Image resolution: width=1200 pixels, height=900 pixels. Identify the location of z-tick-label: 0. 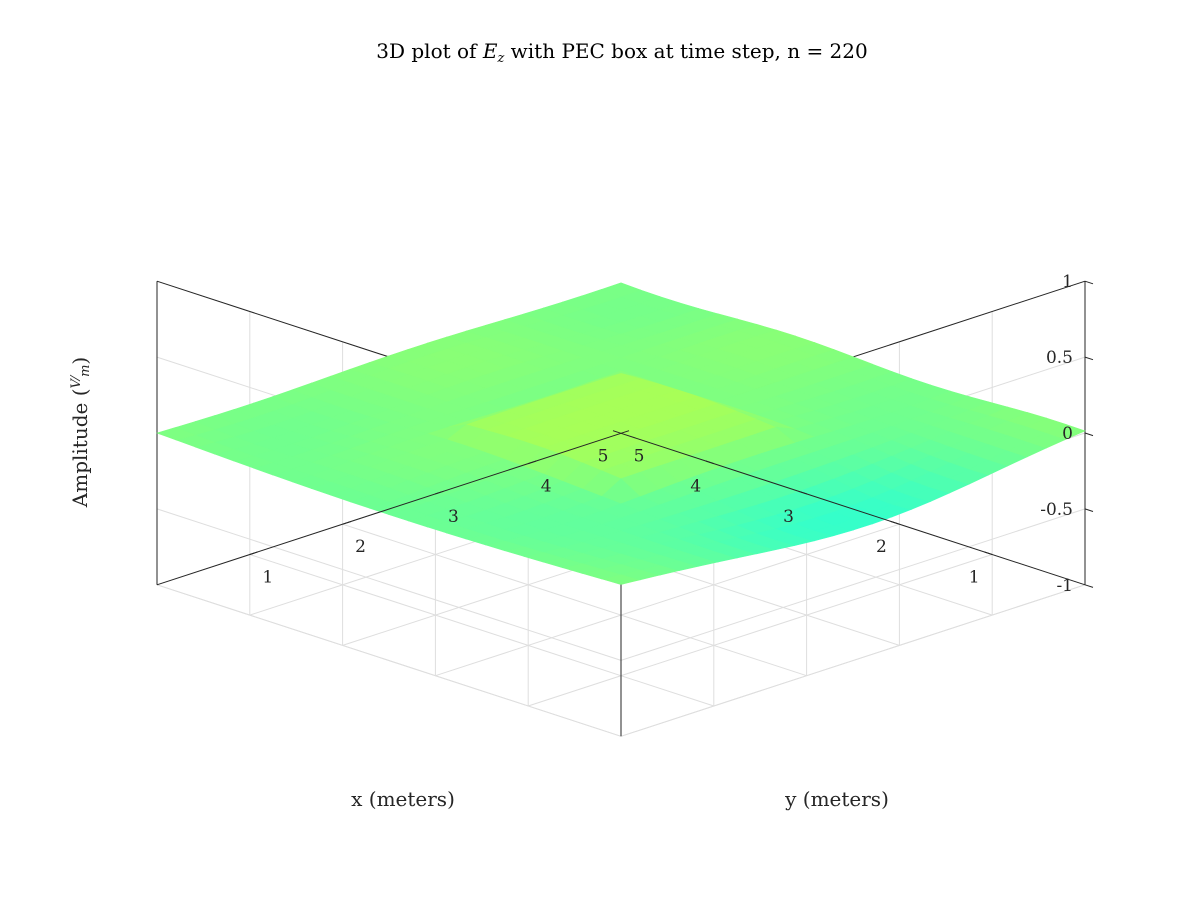
(1067, 434).